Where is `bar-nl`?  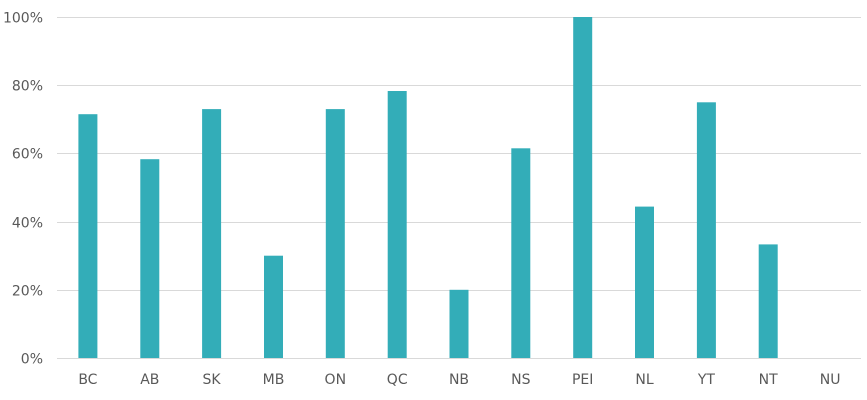
bar-nl is located at coordinates (644, 282).